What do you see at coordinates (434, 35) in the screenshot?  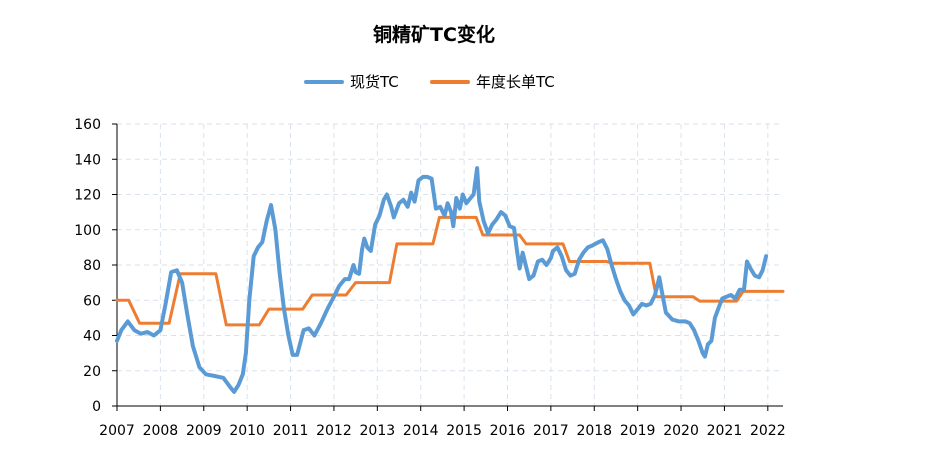 I see `chart-title: 铜精矿TC变化` at bounding box center [434, 35].